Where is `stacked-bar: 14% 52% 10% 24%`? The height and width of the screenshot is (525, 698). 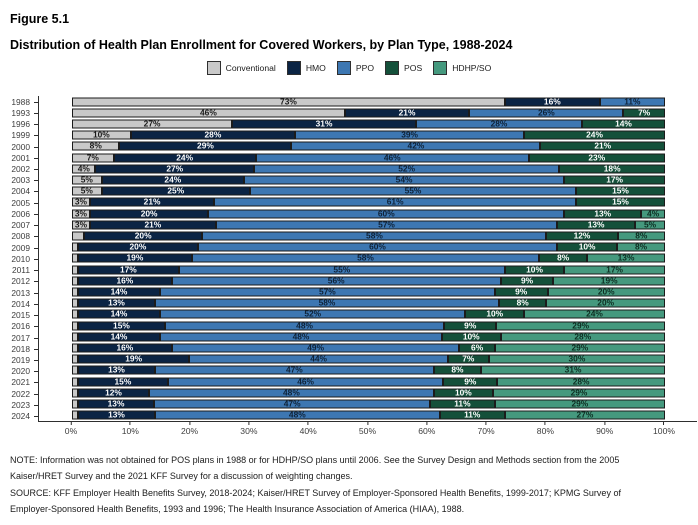
stacked-bar: 14% 52% 10% 24% is located at coordinates (368, 313).